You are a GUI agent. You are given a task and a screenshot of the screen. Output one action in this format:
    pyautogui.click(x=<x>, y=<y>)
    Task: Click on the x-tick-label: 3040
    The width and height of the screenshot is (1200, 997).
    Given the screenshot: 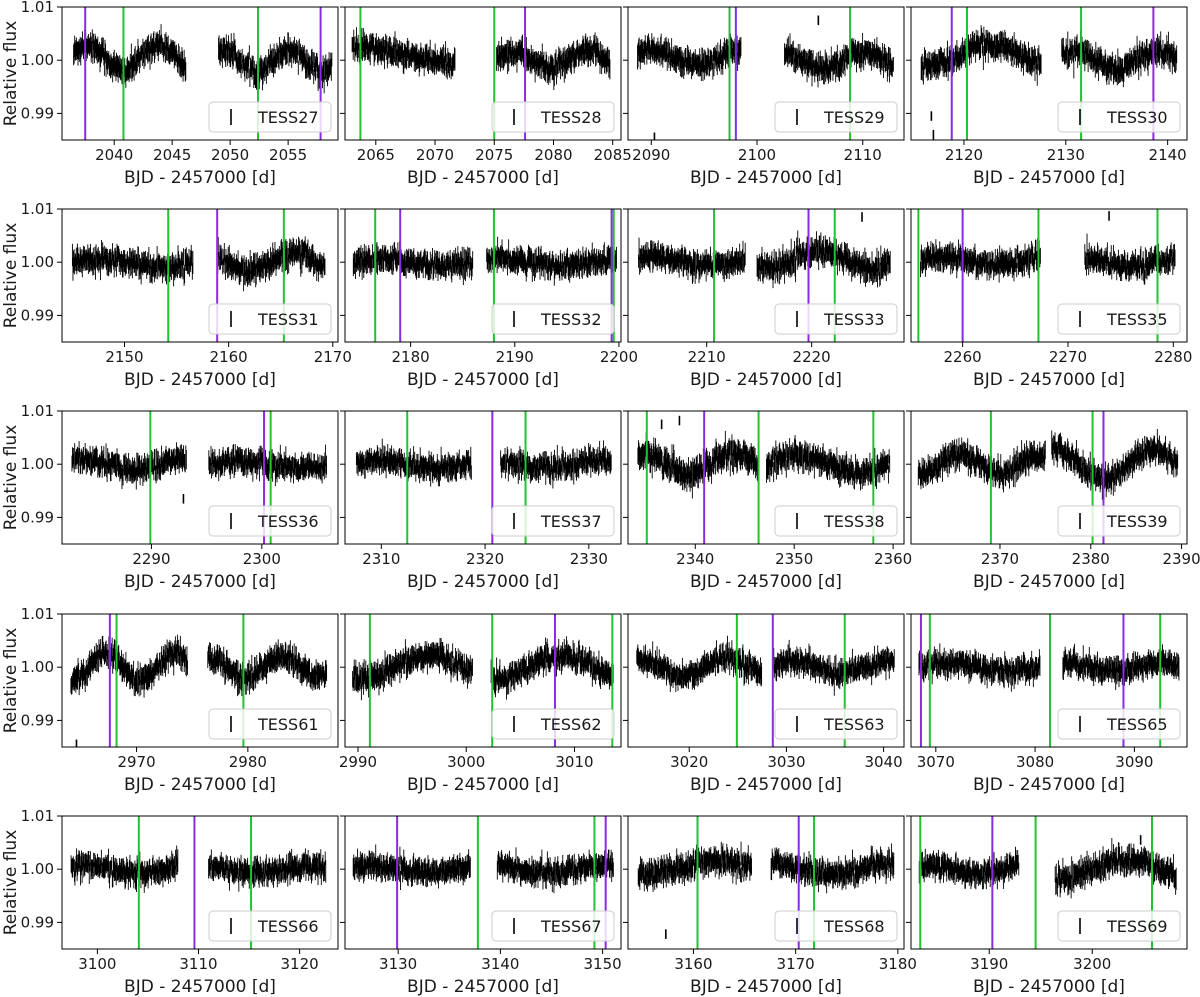 What is the action you would take?
    pyautogui.click(x=883, y=762)
    